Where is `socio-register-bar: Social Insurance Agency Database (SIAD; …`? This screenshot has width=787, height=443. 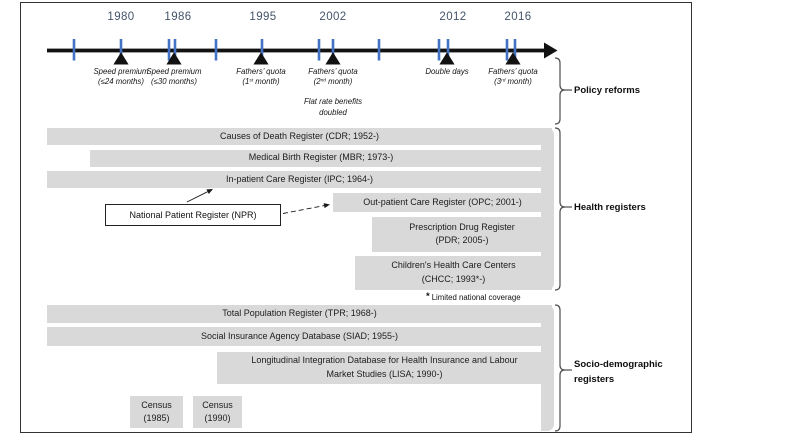
socio-register-bar: Social Insurance Agency Database (SIAD; … is located at coordinates (299, 336).